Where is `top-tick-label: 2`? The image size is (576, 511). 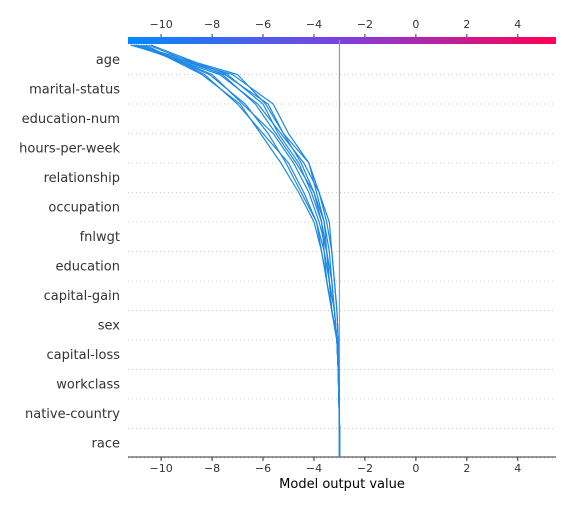
top-tick-label: 2 is located at coordinates (466, 24).